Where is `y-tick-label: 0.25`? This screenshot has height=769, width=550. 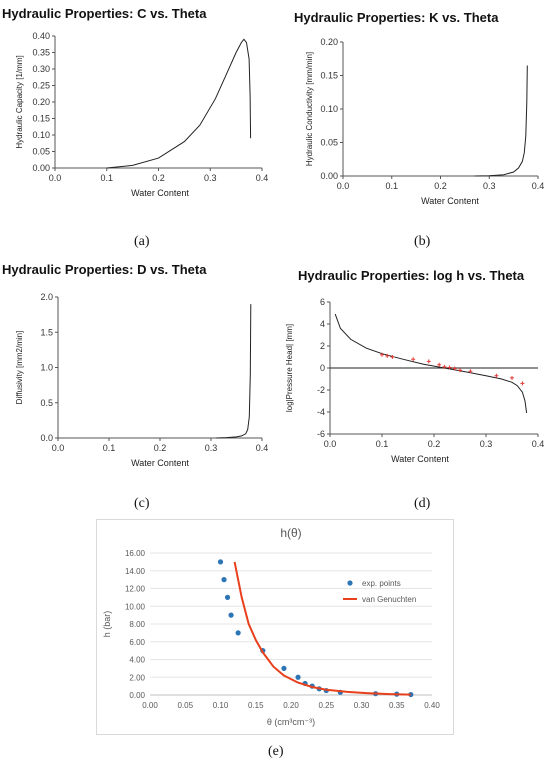
y-tick-label: 0.25 is located at coordinates (41, 86).